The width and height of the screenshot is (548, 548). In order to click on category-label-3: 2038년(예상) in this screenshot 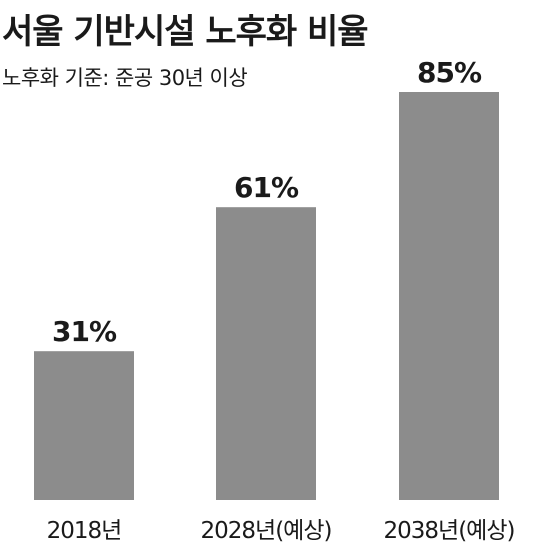, I will do `click(449, 531)`.